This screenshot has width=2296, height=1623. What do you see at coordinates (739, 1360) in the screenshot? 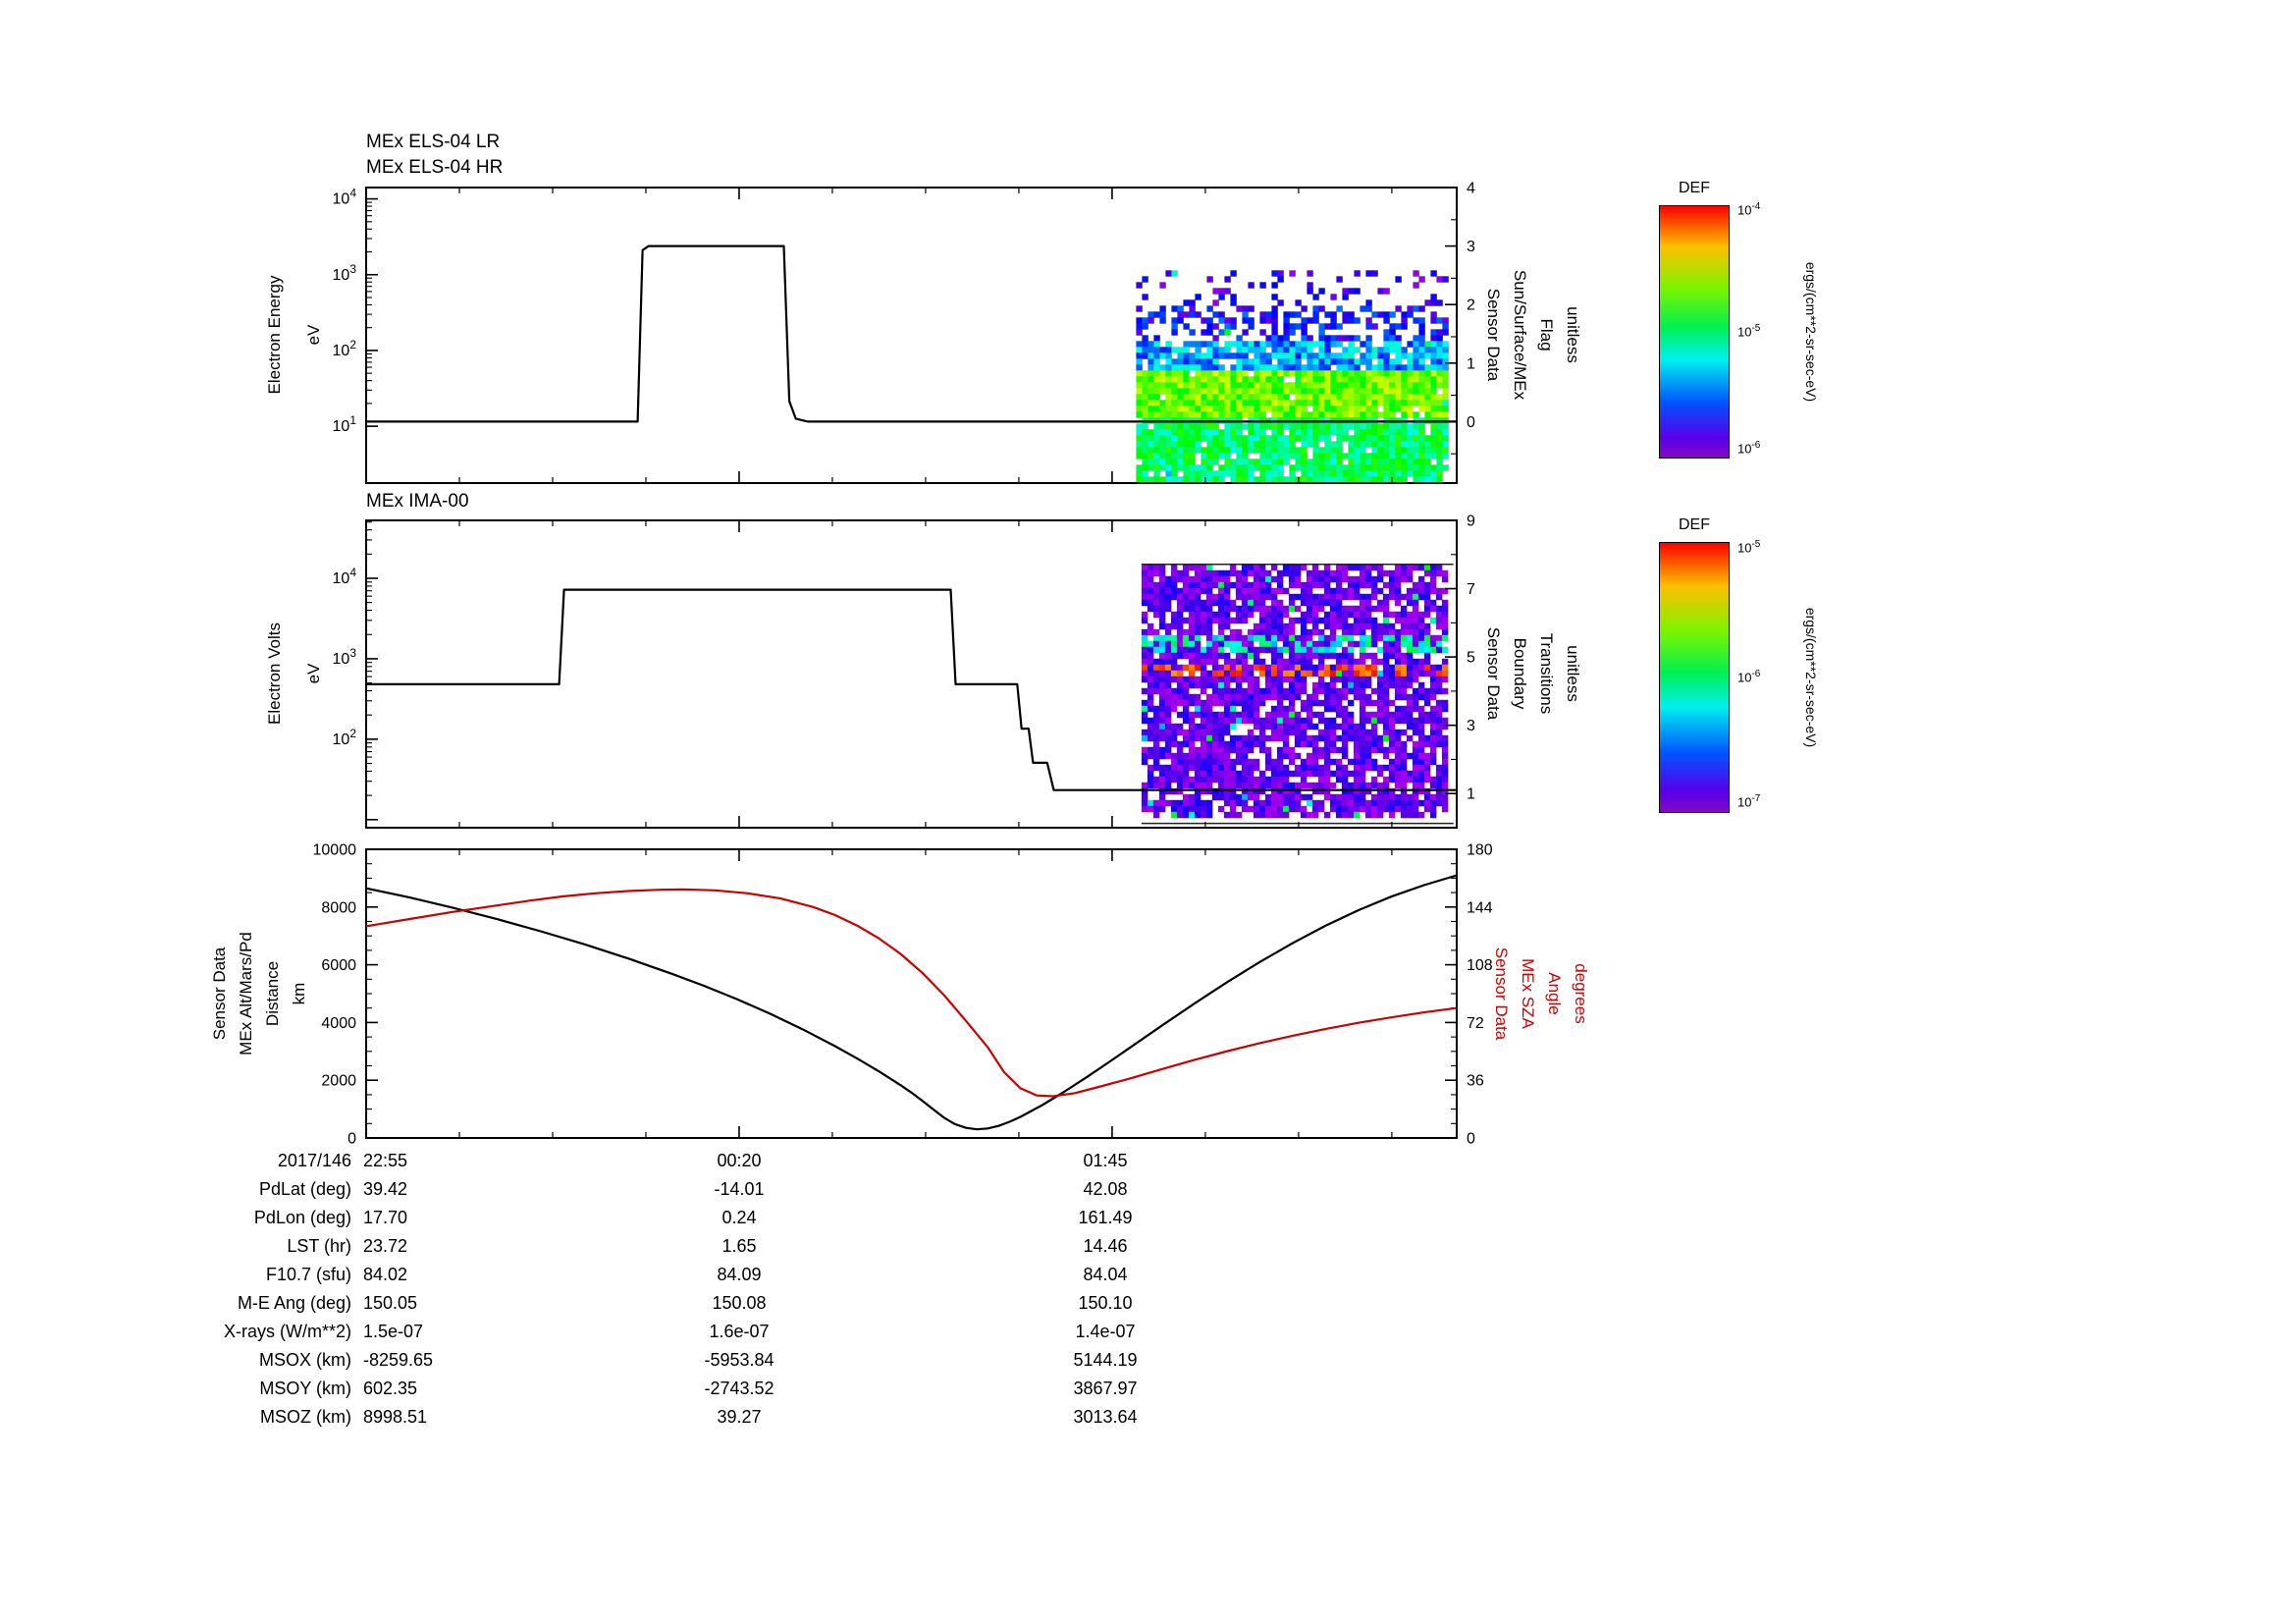
I see `row-value: -5953.84` at bounding box center [739, 1360].